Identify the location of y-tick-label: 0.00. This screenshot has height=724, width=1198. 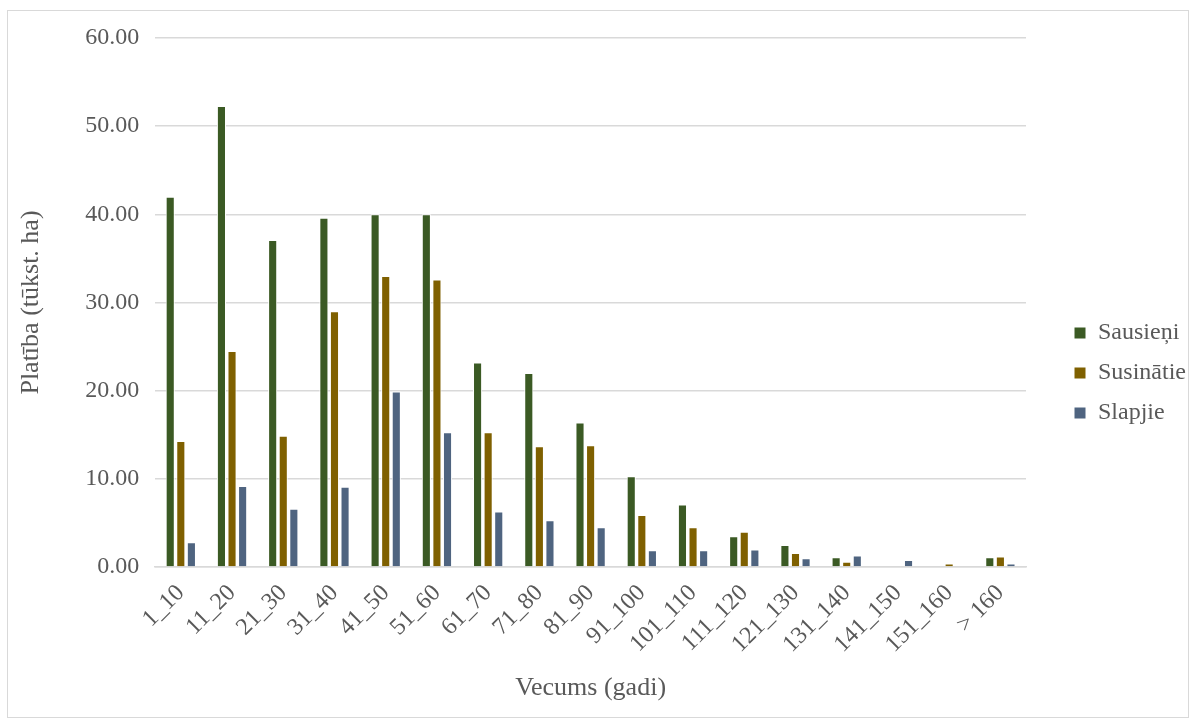
(118, 565).